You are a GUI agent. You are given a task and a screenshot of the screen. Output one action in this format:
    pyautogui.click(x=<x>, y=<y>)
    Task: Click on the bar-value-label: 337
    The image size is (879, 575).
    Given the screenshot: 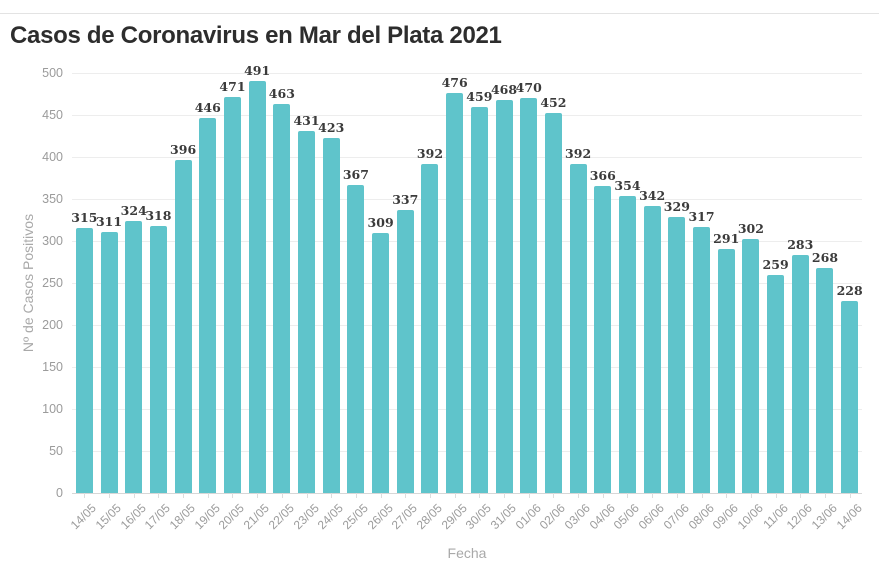 What is the action you would take?
    pyautogui.click(x=405, y=199)
    